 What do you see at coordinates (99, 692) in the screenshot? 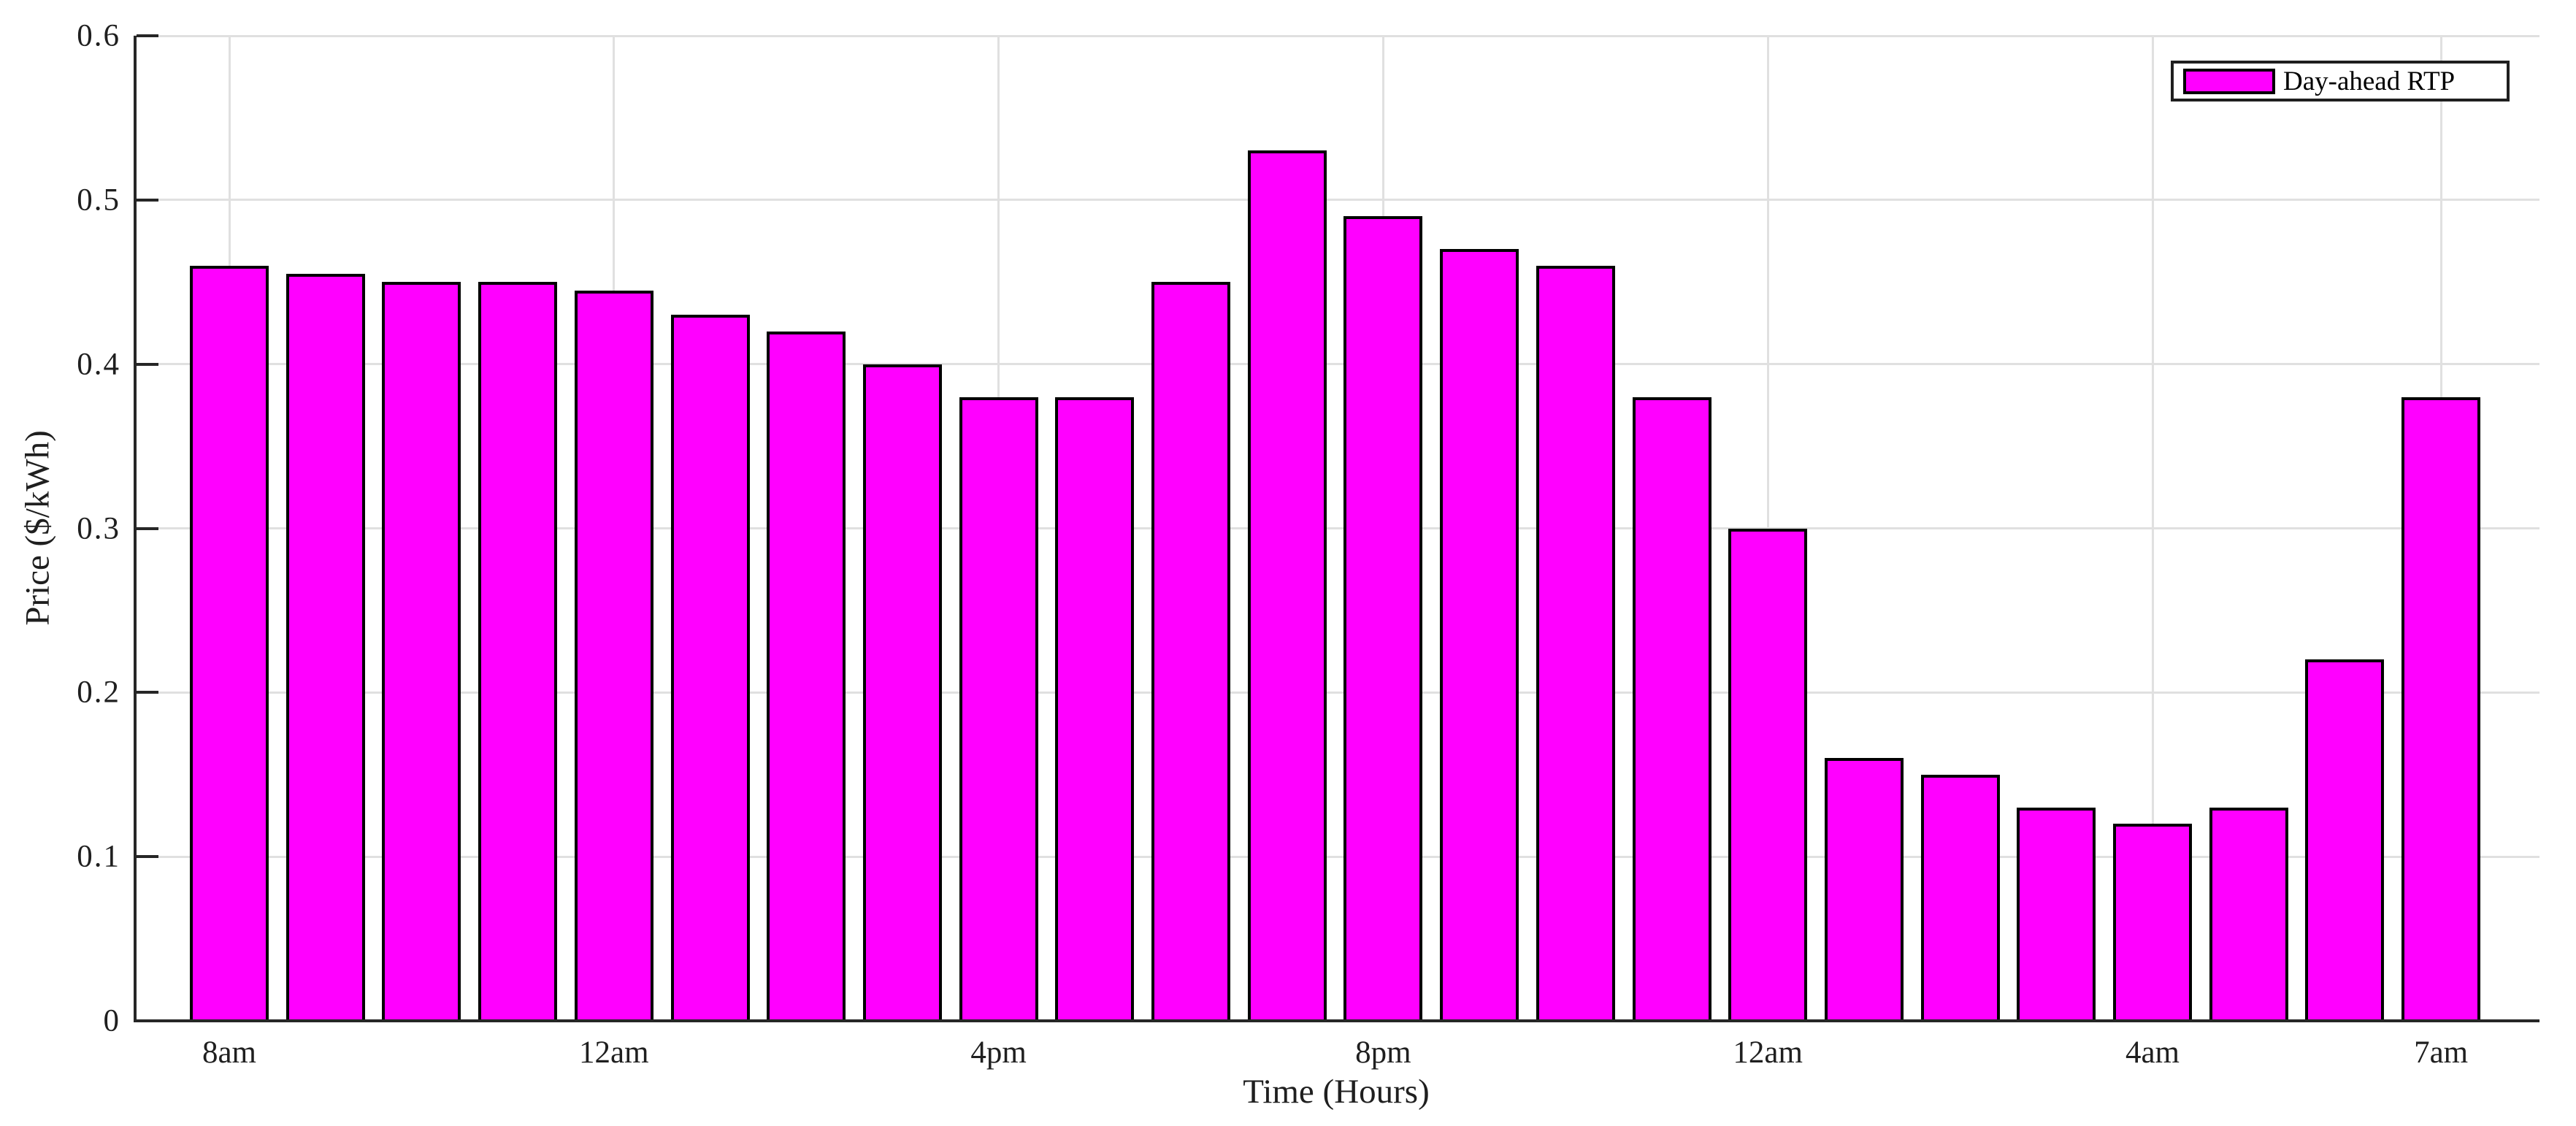
I see `y-tick-label-0.2: 0.2` at bounding box center [99, 692].